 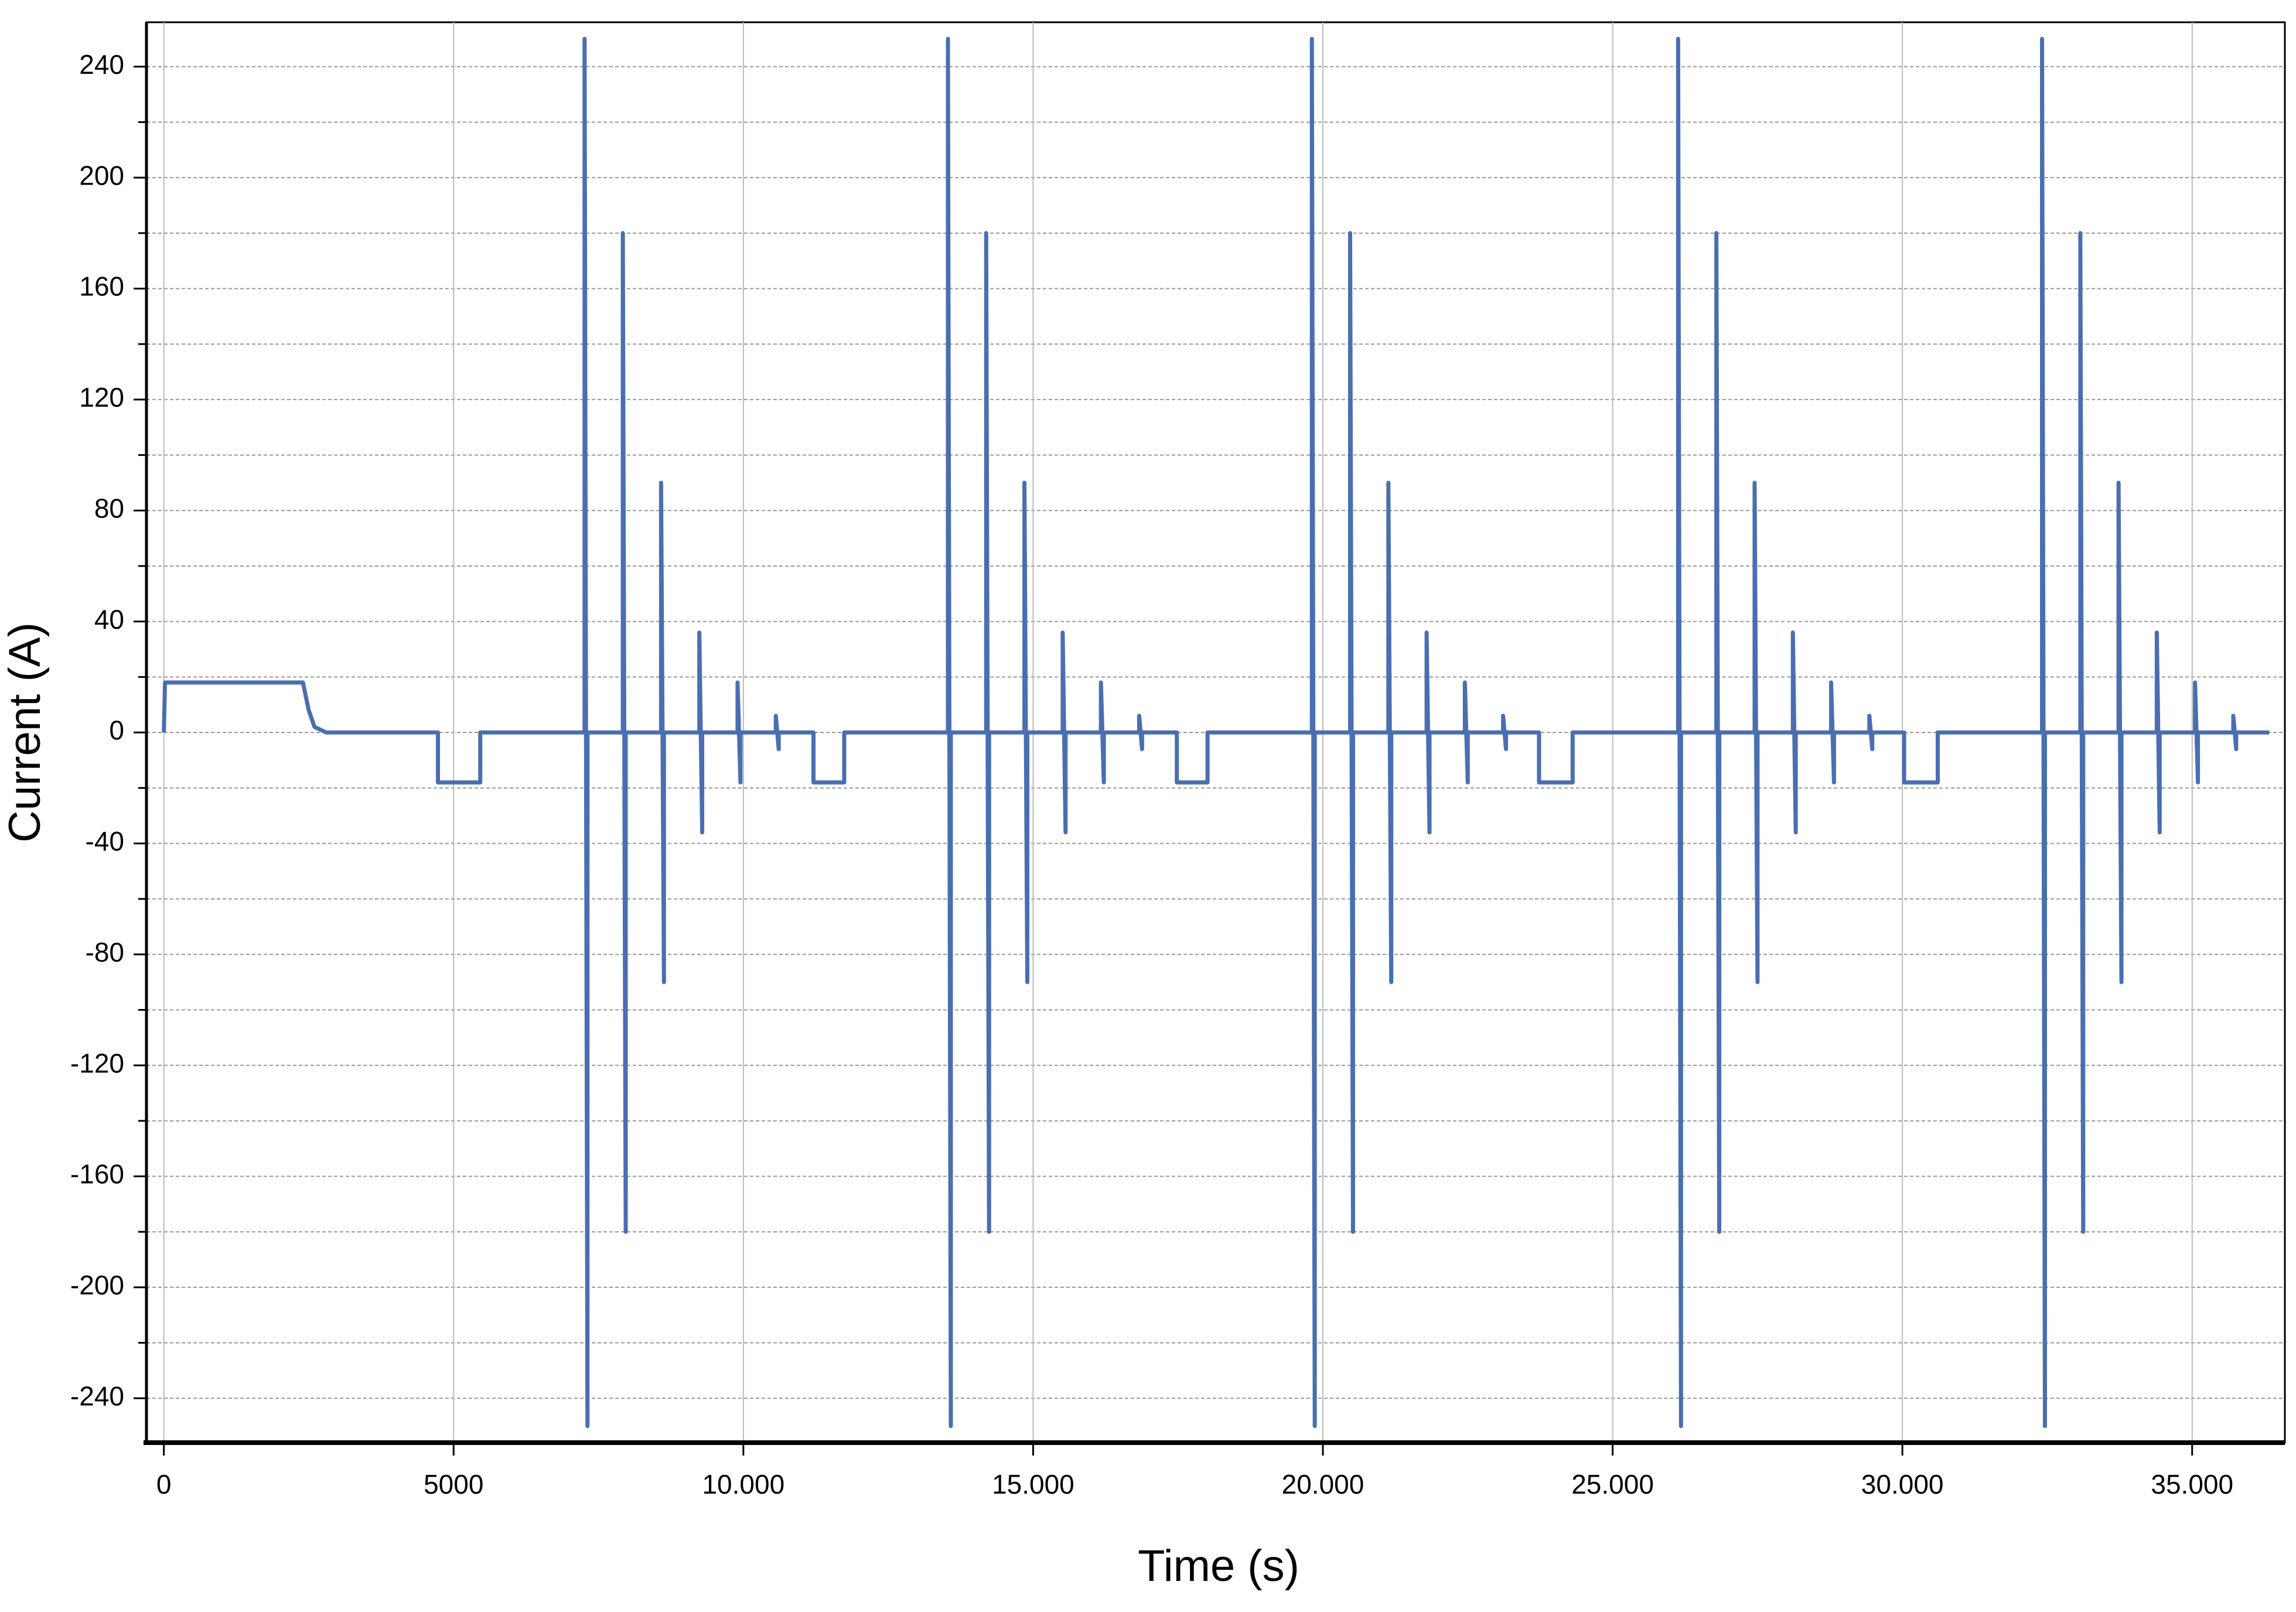 I want to click on x-tick-label: 30.000, so click(x=1903, y=1484).